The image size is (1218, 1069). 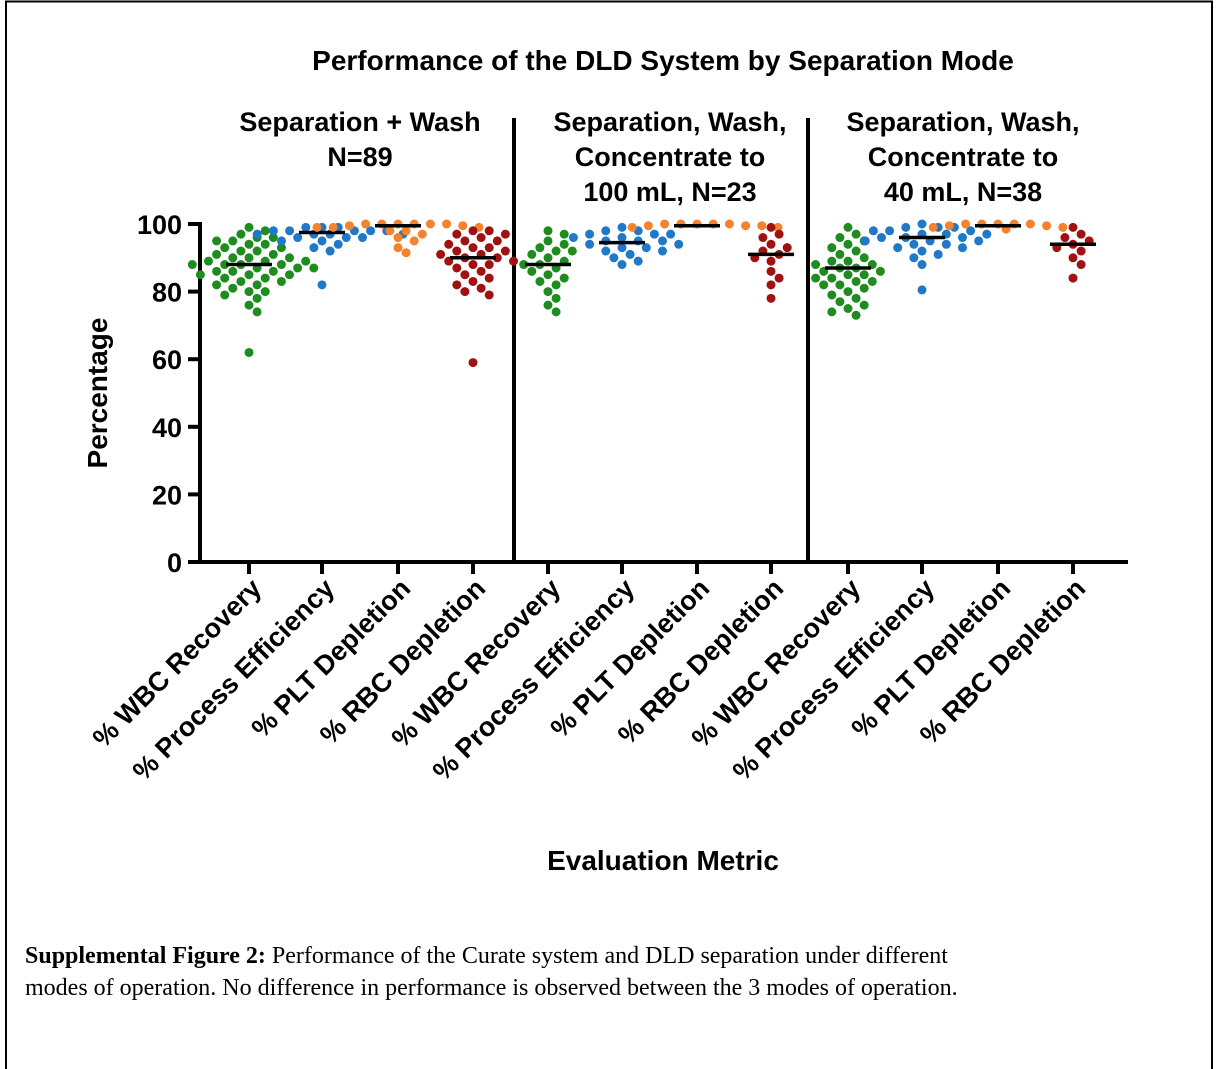 I want to click on y-tick-label: 0, so click(x=174, y=563).